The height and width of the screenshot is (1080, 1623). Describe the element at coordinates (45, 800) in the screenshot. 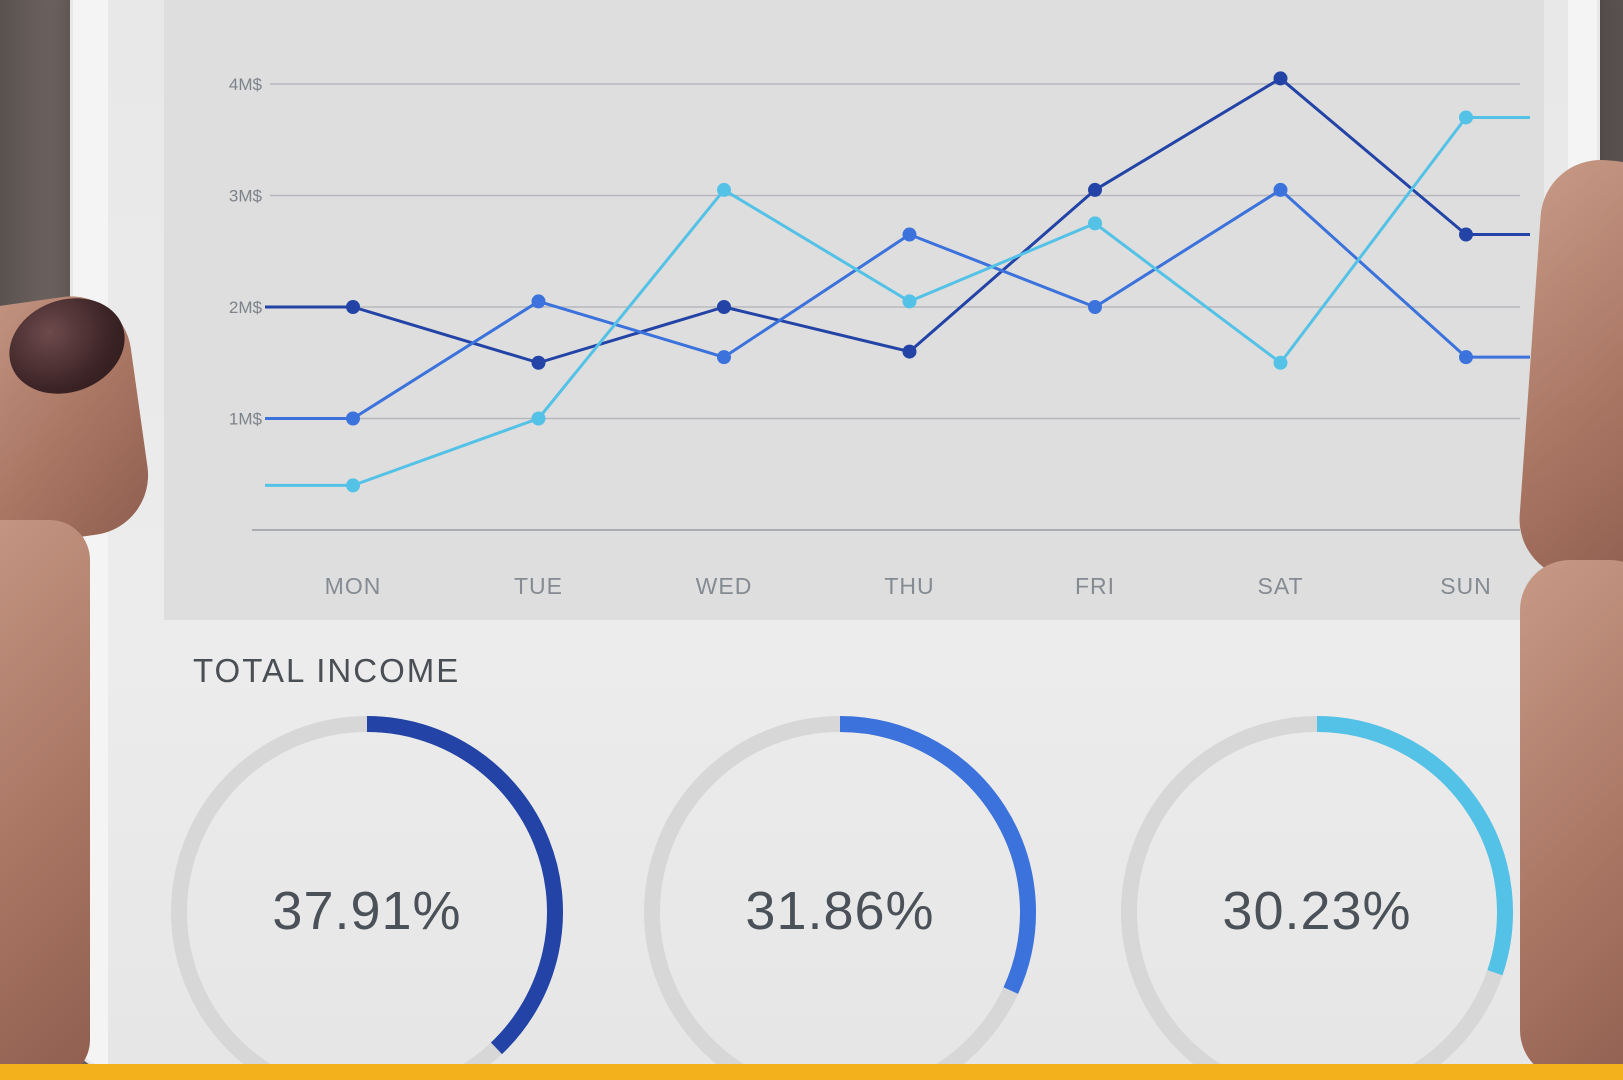

I see `left-palm` at that location.